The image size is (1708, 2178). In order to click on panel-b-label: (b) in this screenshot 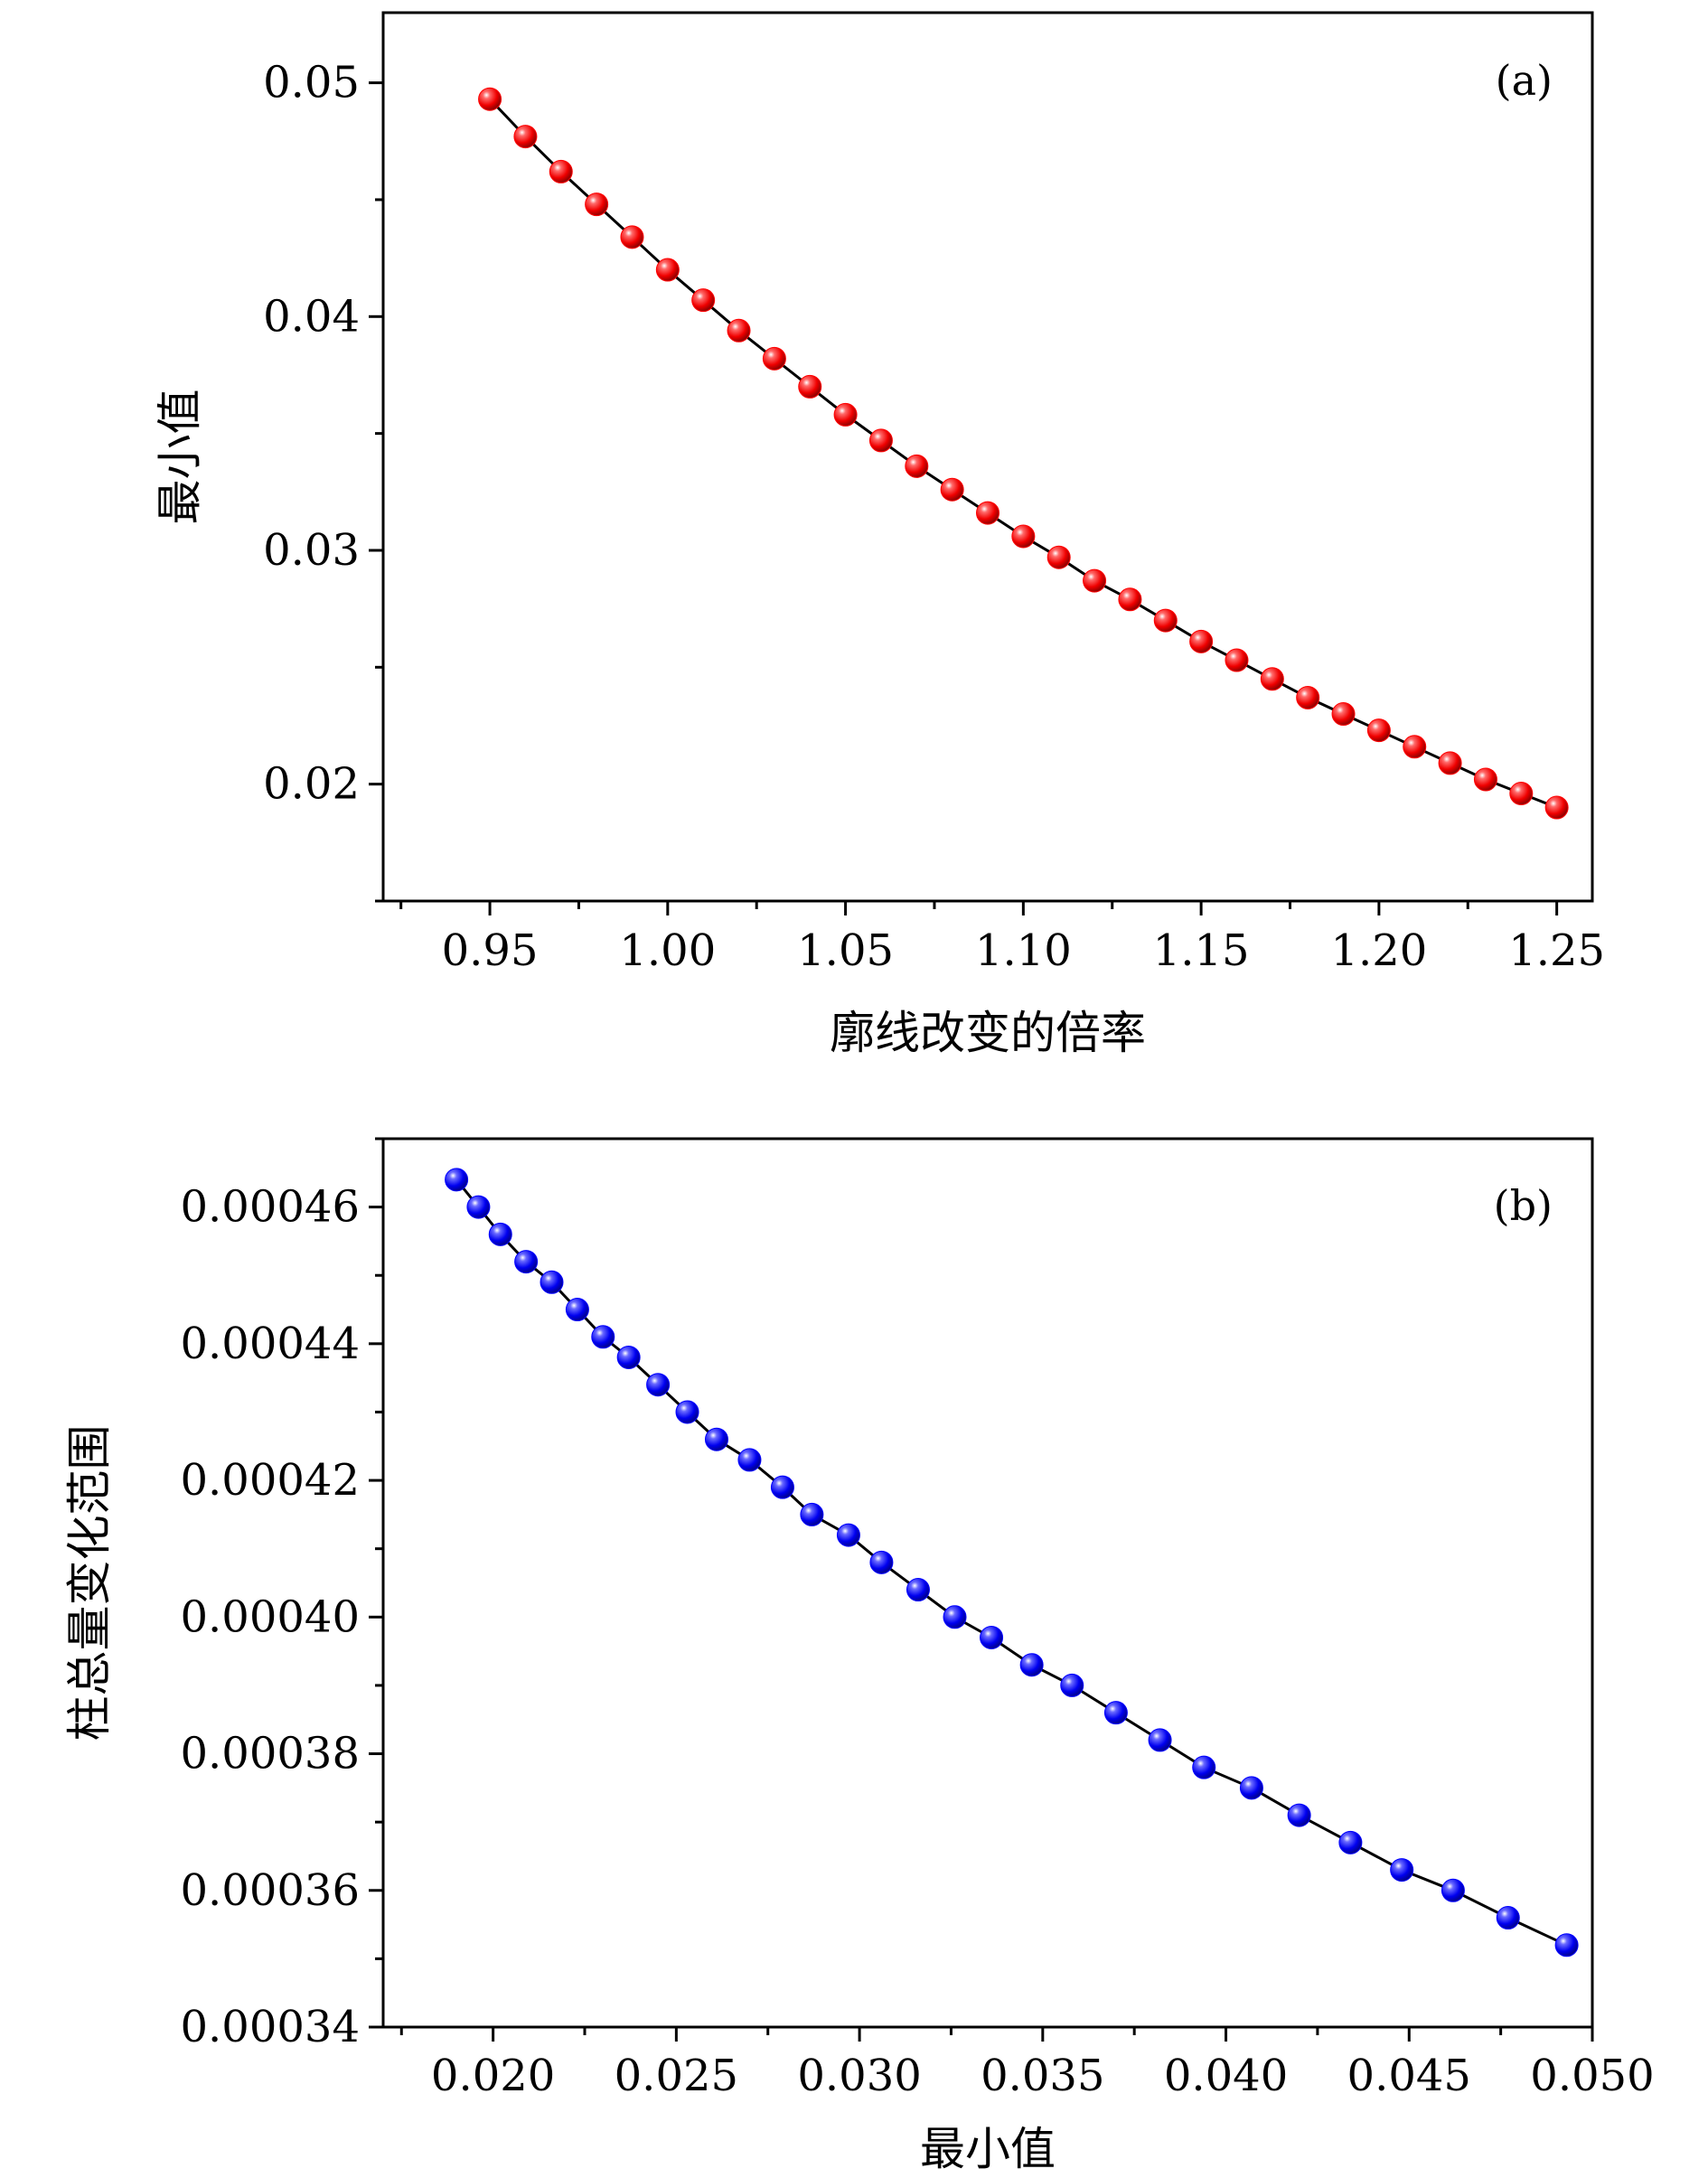, I will do `click(1523, 1205)`.